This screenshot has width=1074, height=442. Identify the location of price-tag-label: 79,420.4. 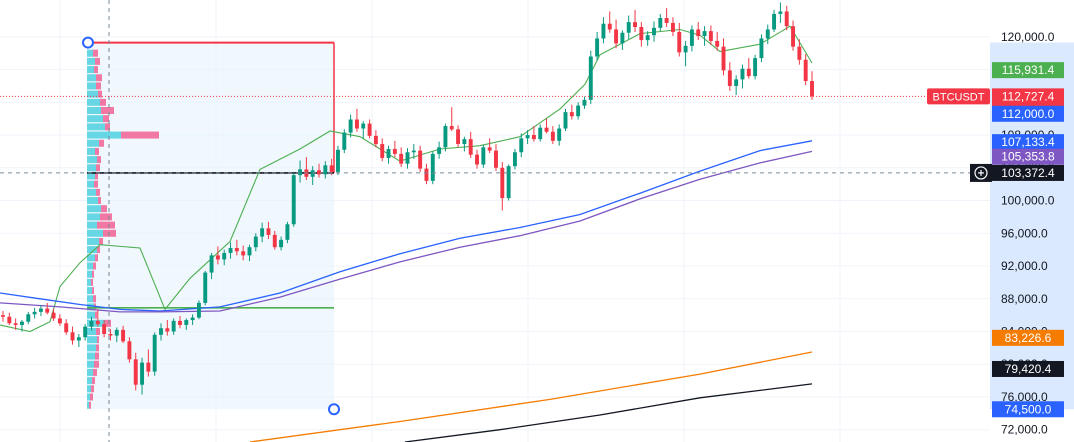
(1028, 369).